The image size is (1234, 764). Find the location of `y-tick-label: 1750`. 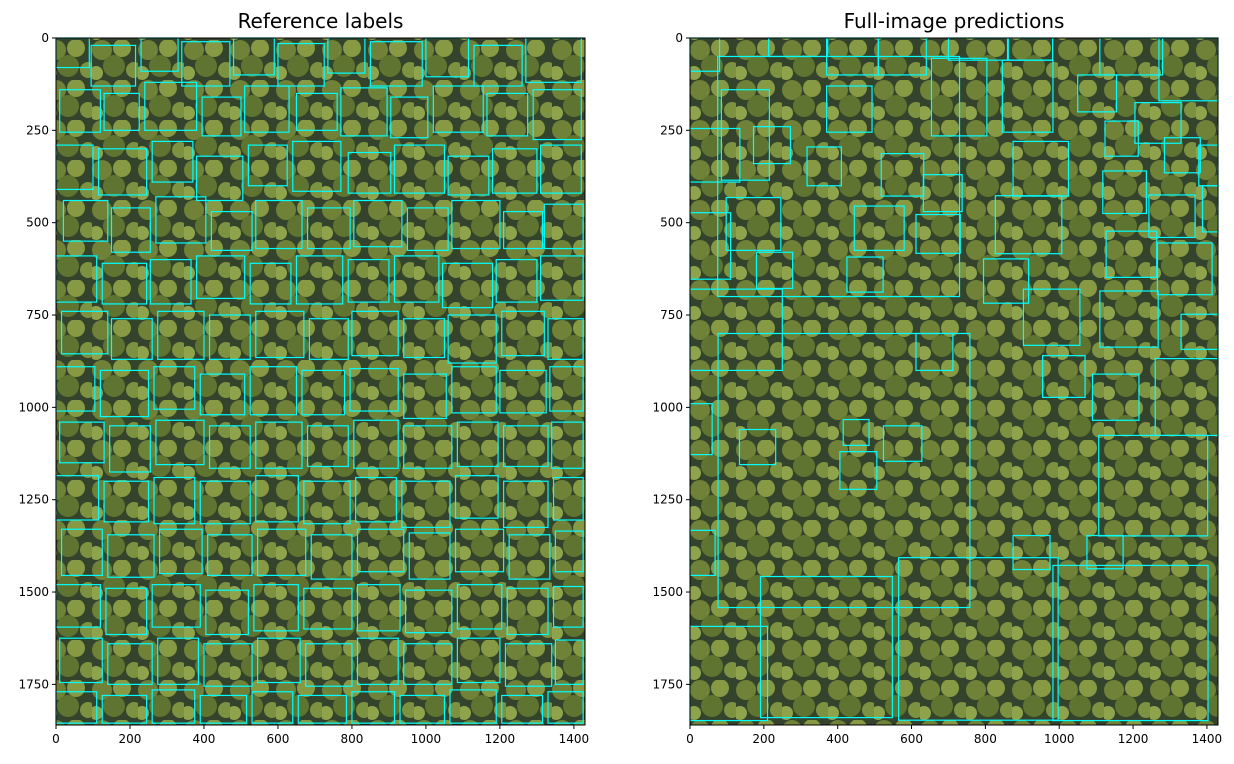

y-tick-label: 1750 is located at coordinates (33, 684).